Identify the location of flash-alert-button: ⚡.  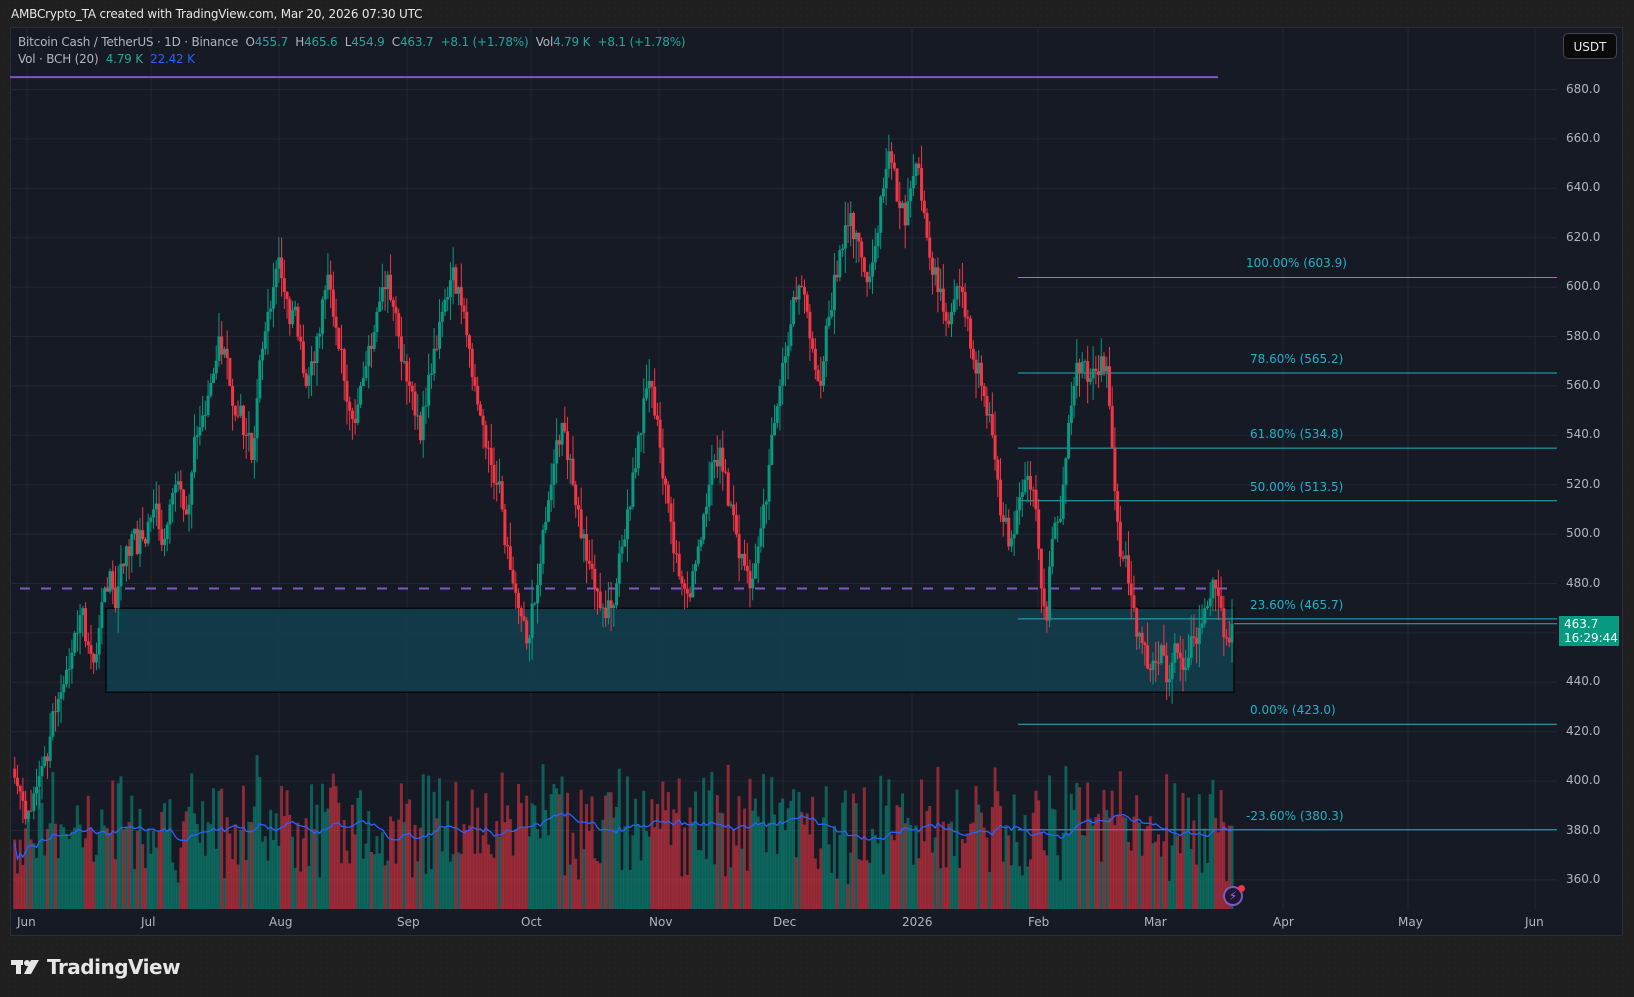
(1234, 895).